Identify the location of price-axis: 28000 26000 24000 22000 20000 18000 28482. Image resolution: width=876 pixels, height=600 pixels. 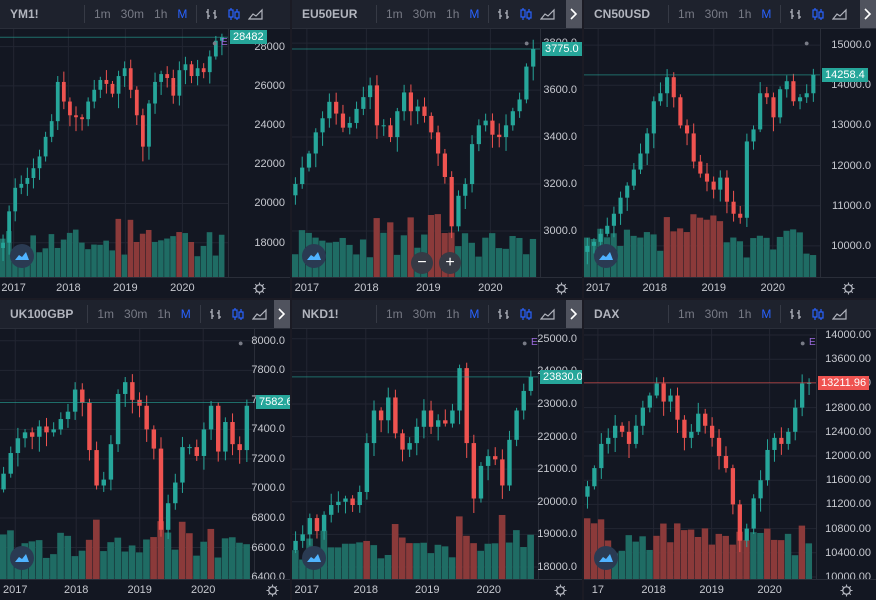
(259, 153).